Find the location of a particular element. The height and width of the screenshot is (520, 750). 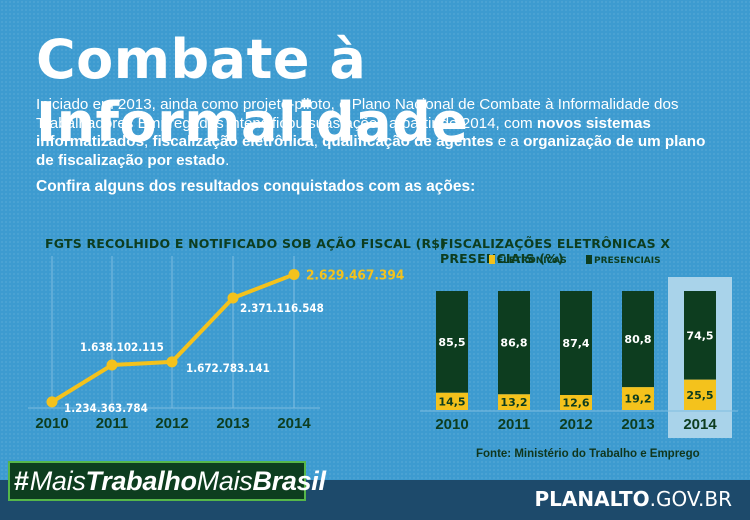

legend-label: ELETRÔNICAS is located at coordinates (532, 260).